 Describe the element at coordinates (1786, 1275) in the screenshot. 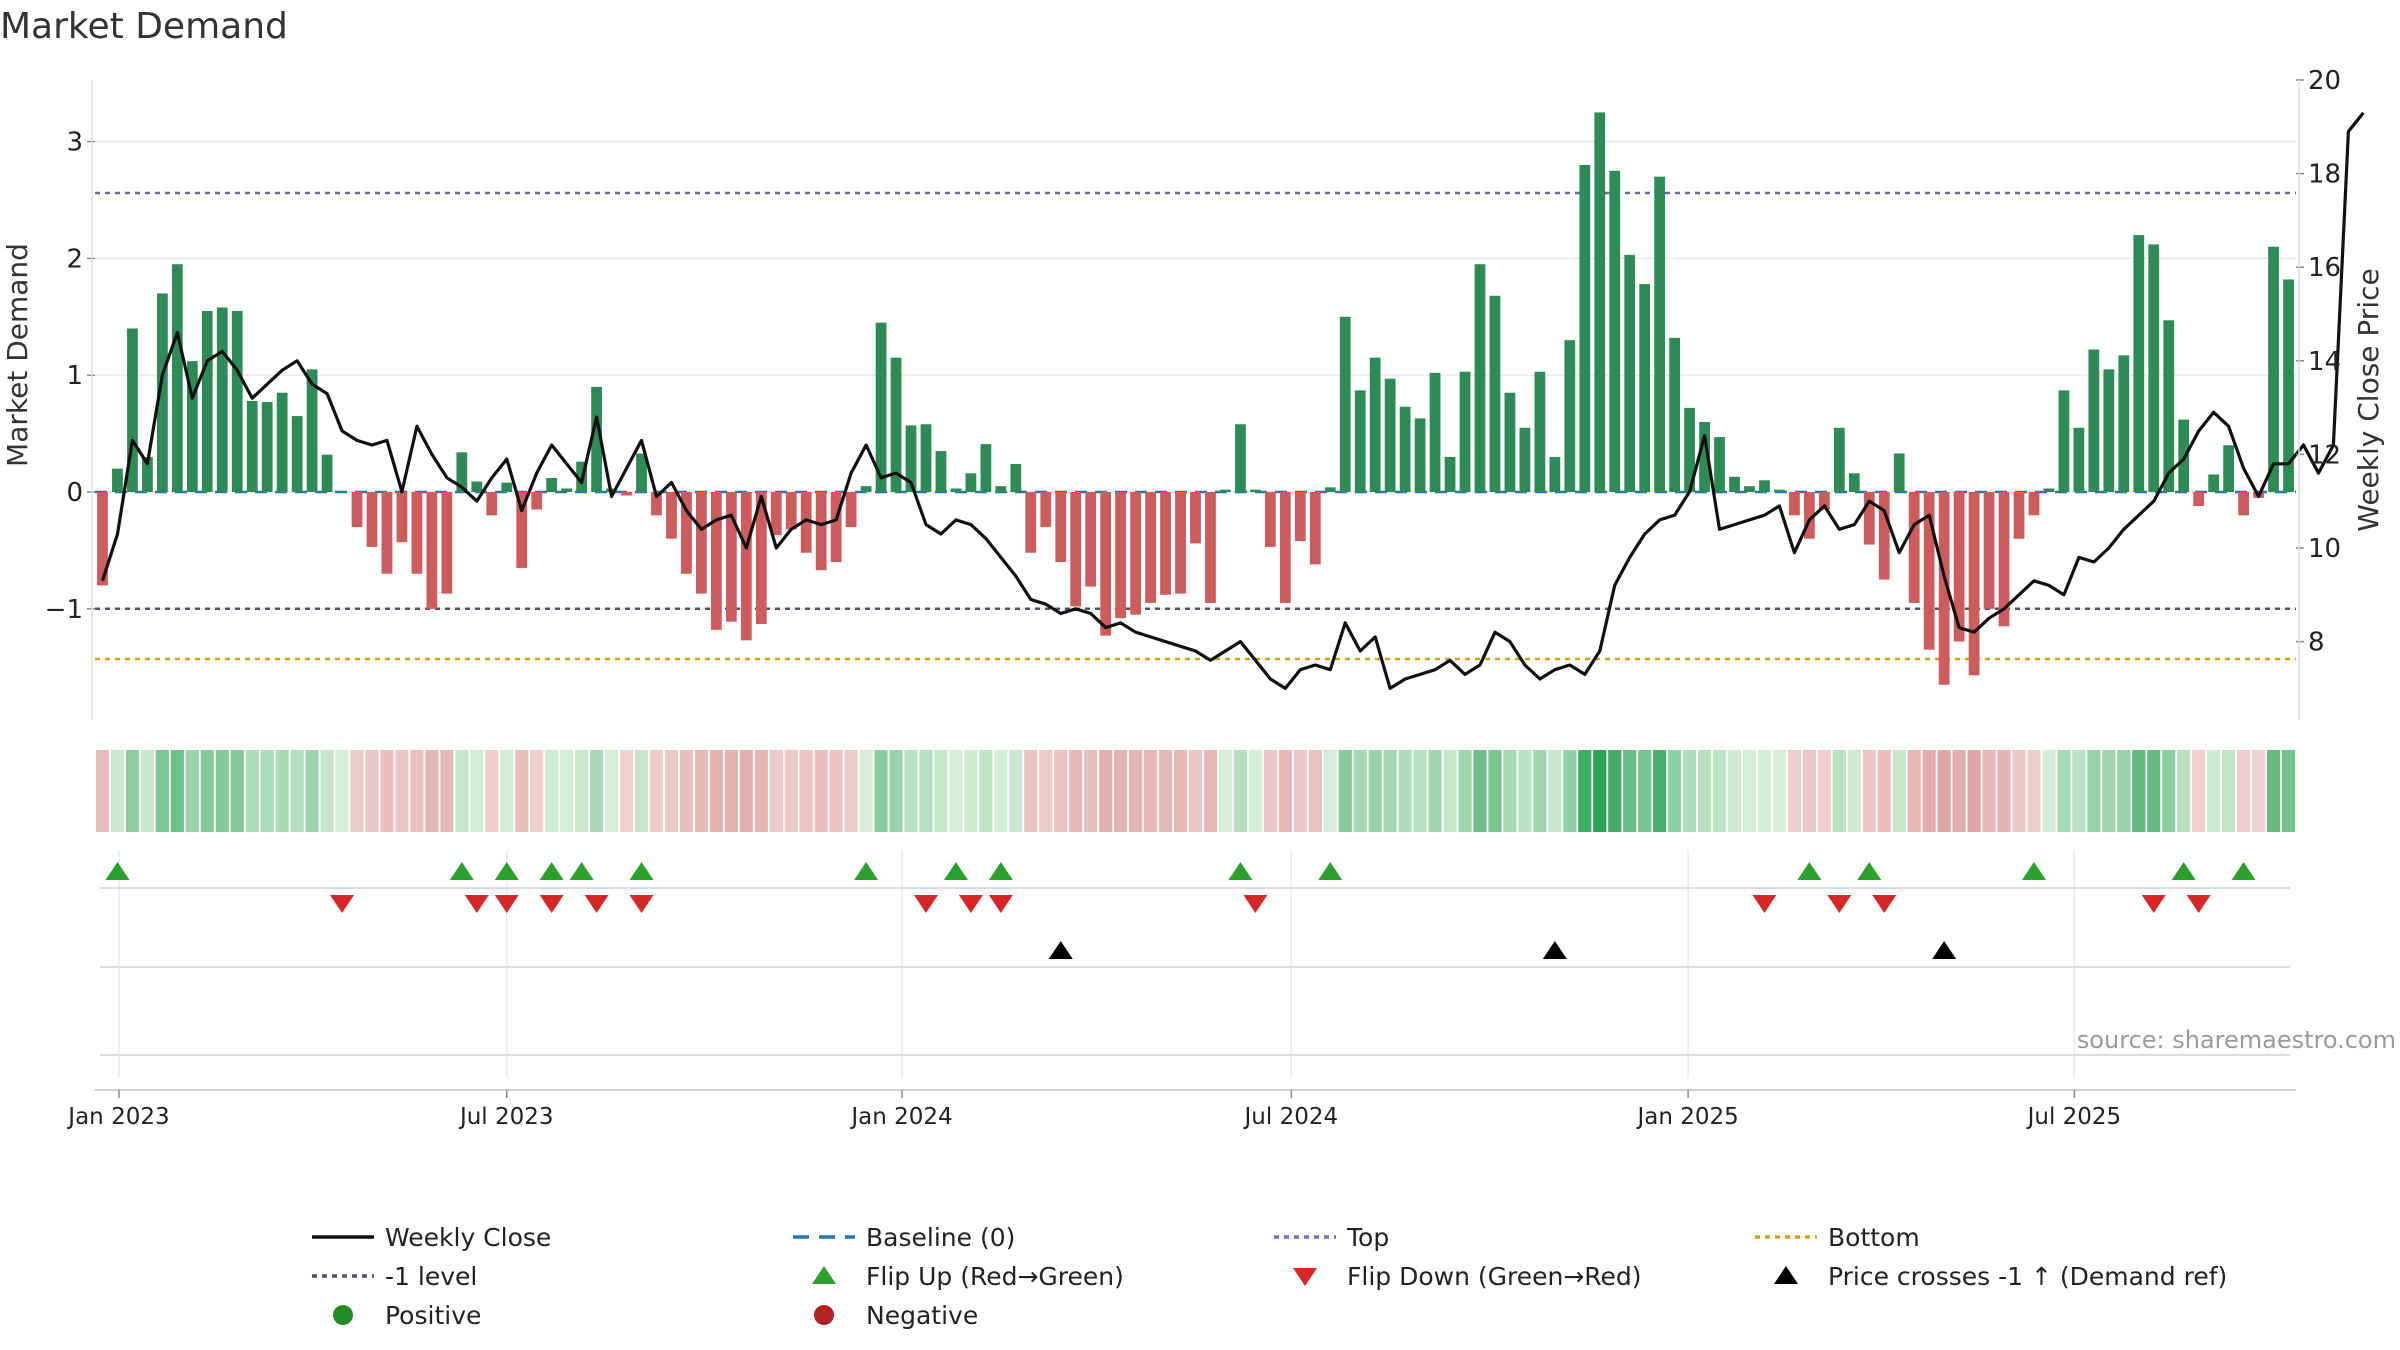

I see `legend-swatch-triangle-up` at that location.